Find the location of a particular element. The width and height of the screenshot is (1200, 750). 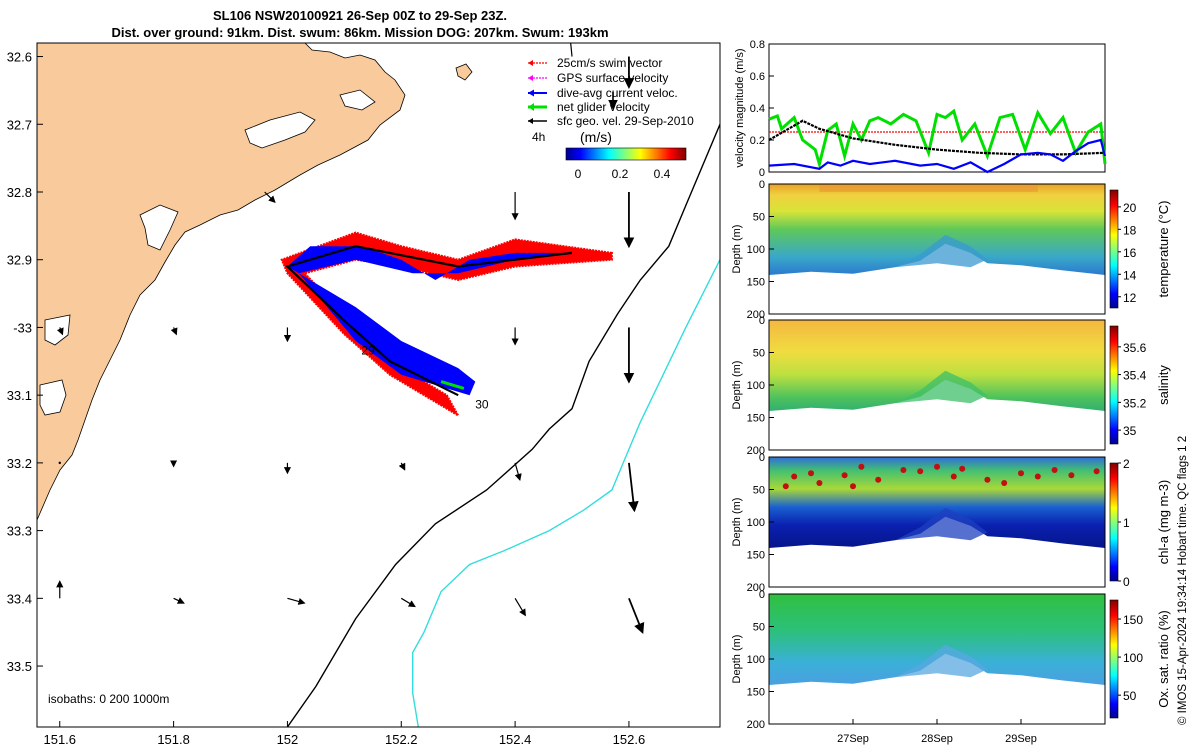

map-ytick-label: 33.1 is located at coordinates (19, 395).